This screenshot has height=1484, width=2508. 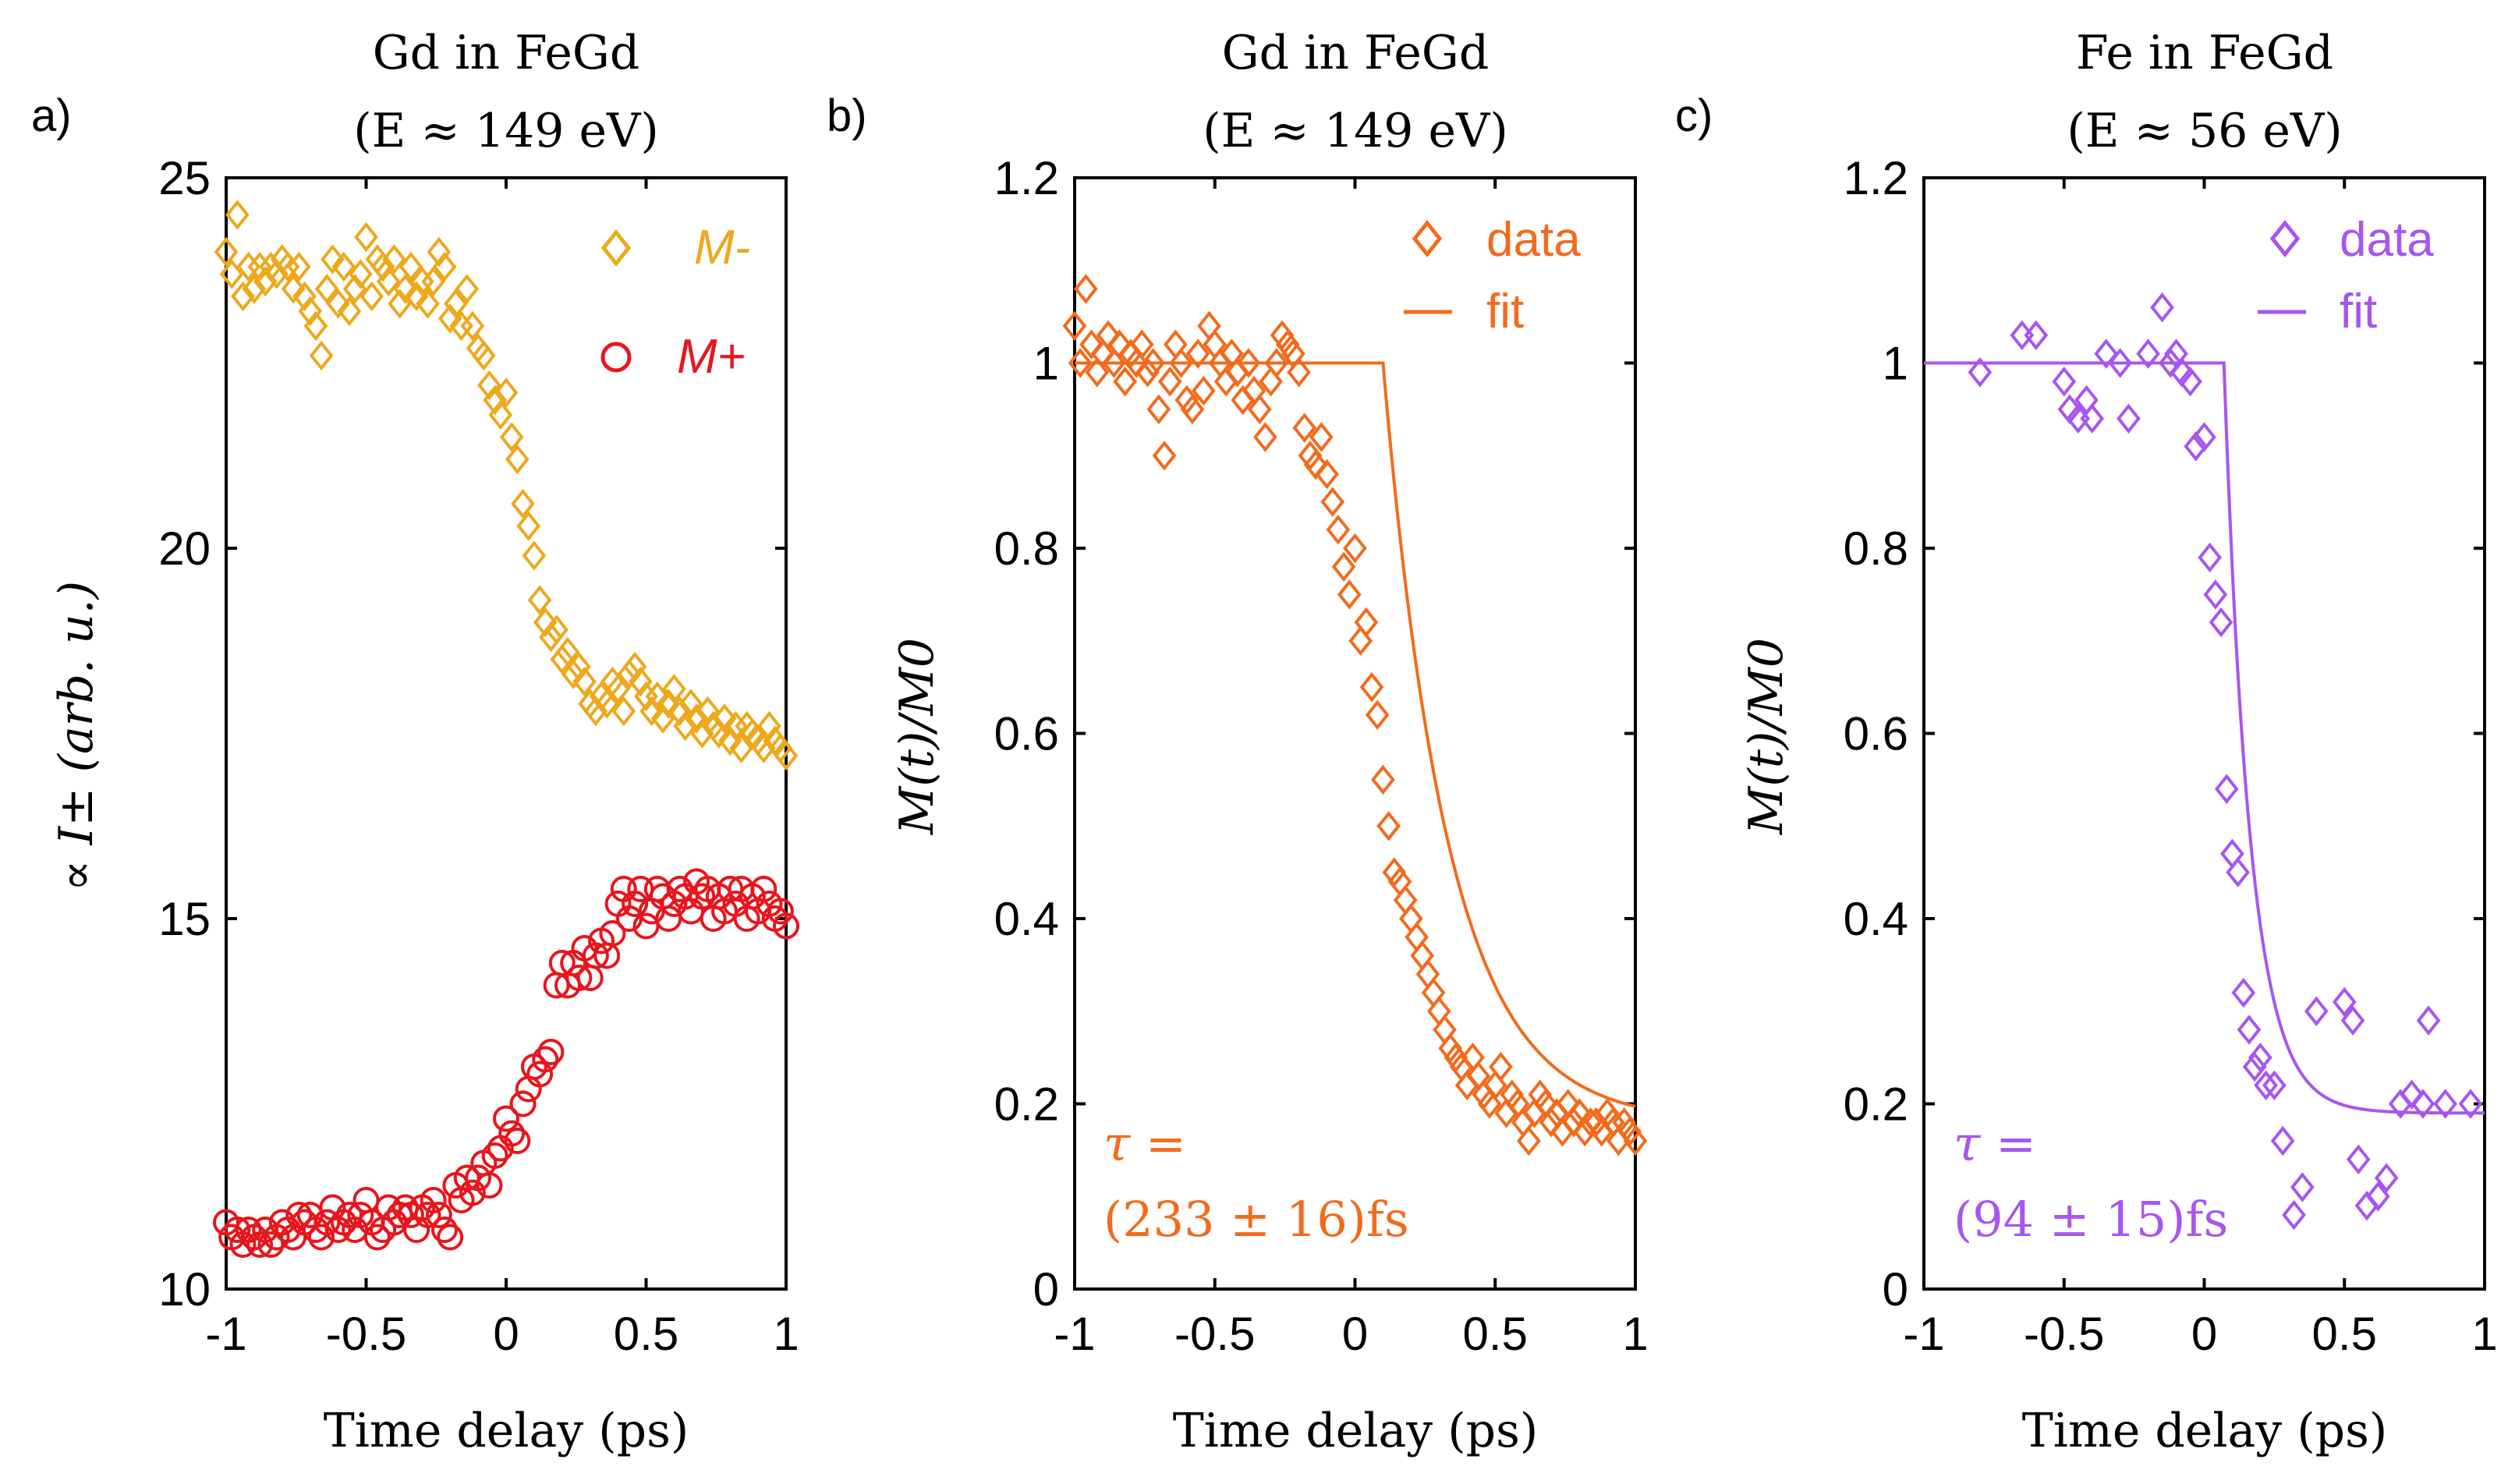 I want to click on legend-label-data-b: data, so click(x=1533, y=240).